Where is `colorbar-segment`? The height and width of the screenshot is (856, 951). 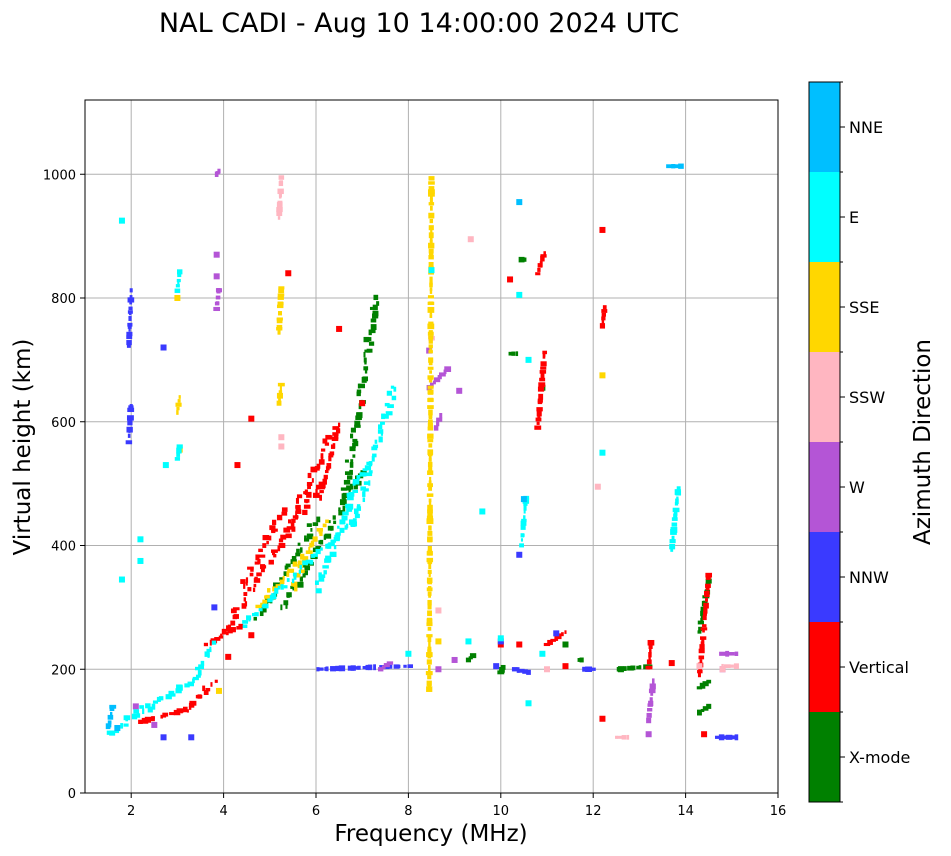 colorbar-segment is located at coordinates (824, 667).